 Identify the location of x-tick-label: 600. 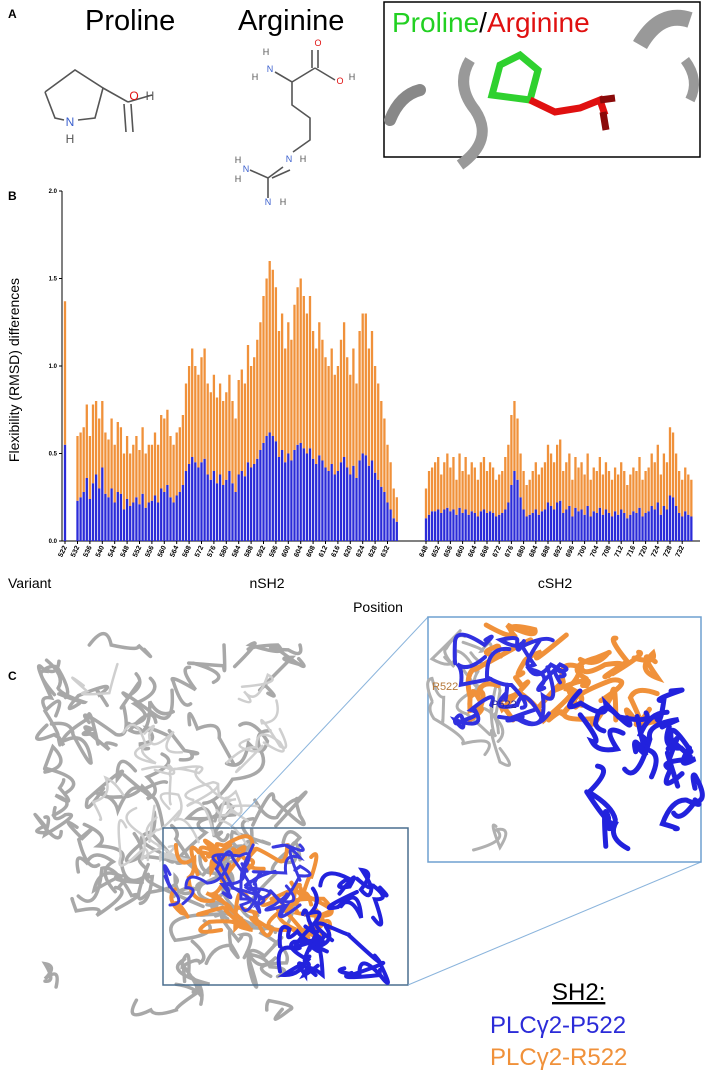
(286, 552).